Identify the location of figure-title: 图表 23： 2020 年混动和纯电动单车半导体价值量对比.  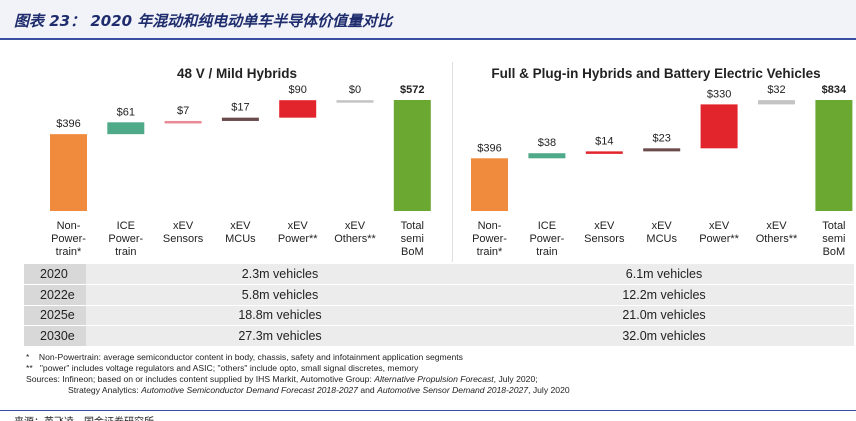
(203, 21).